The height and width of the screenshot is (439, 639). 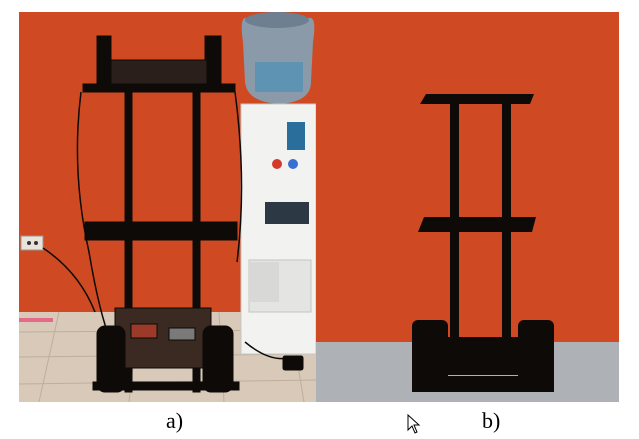 I want to click on mouse-pointer-icon, so click(x=414, y=424).